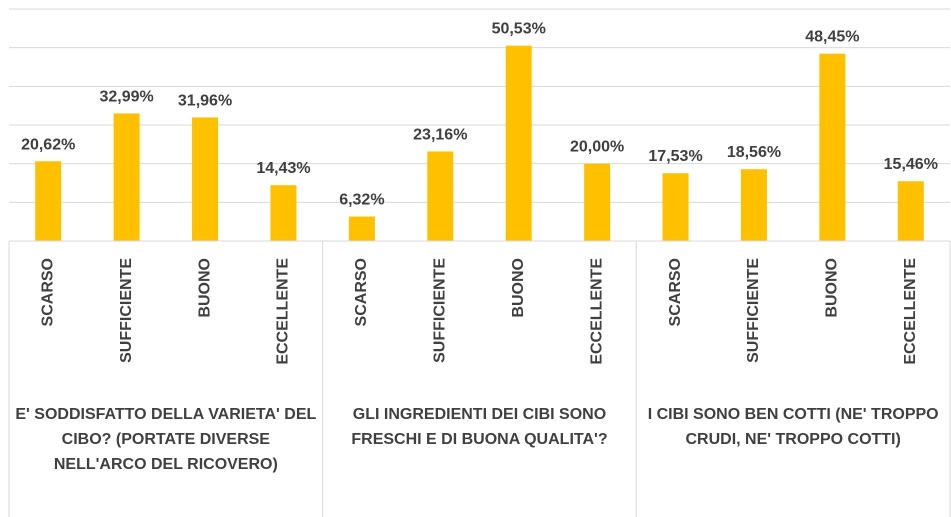  I want to click on value-label: 20,62%, so click(48, 144).